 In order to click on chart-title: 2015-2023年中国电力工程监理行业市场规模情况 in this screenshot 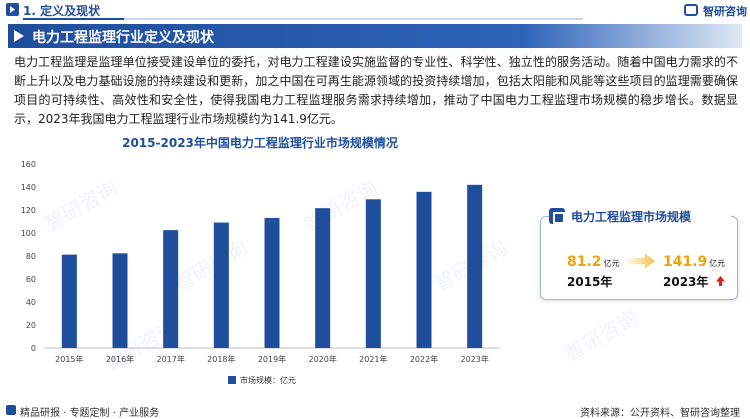, I will do `click(260, 143)`.